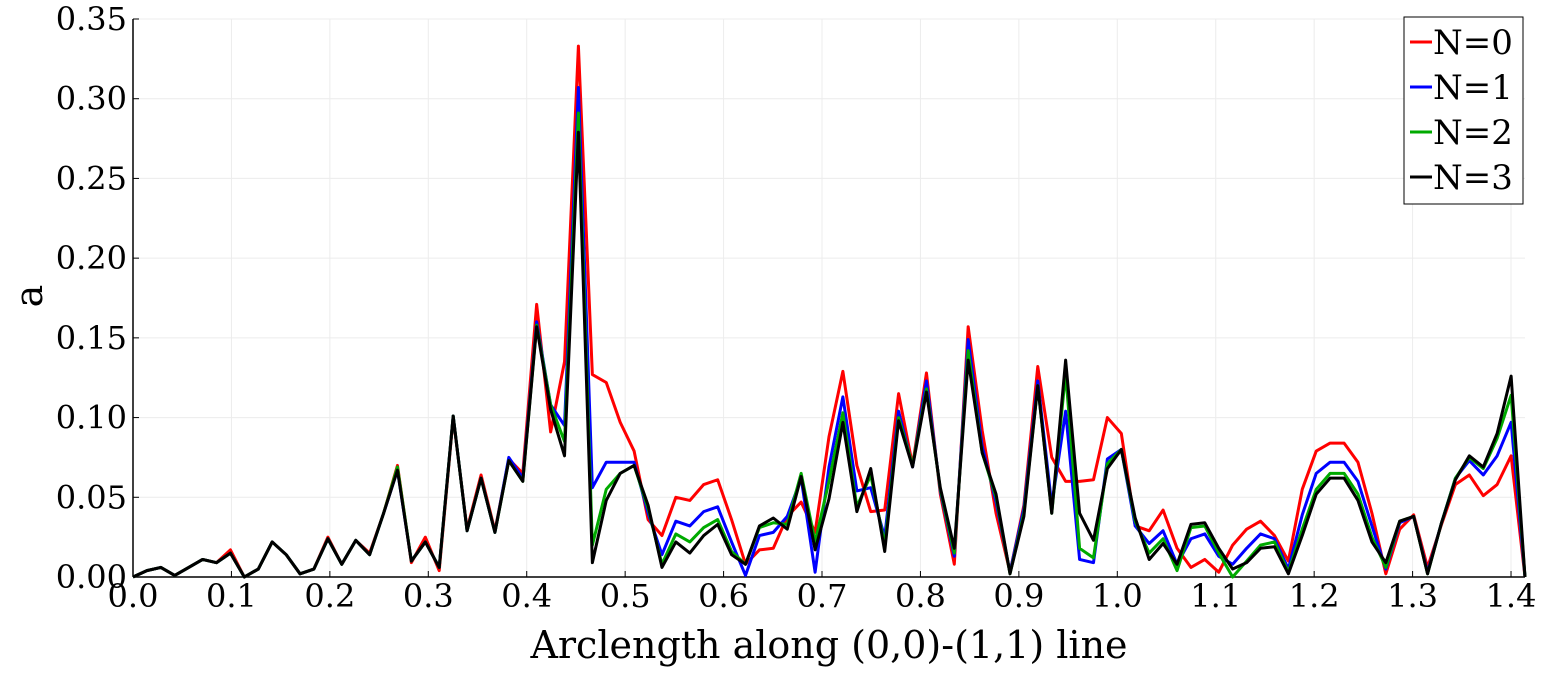 Image resolution: width=1543 pixels, height=674 pixels. What do you see at coordinates (91, 258) in the screenshot?
I see `y-tick-label: 0.20` at bounding box center [91, 258].